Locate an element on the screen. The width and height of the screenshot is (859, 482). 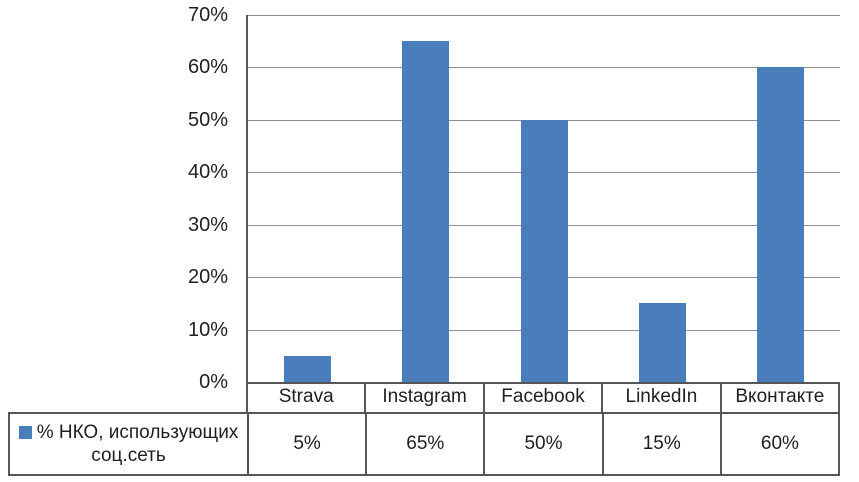
y-tick-label: 20% is located at coordinates (207, 277).